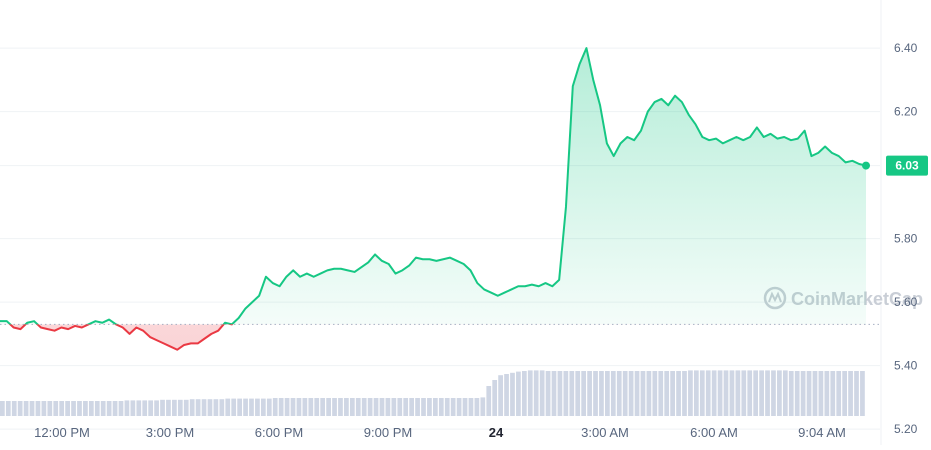 Image resolution: width=931 pixels, height=450 pixels. Describe the element at coordinates (906, 112) in the screenshot. I see `y-tick-label: 6.20` at that location.